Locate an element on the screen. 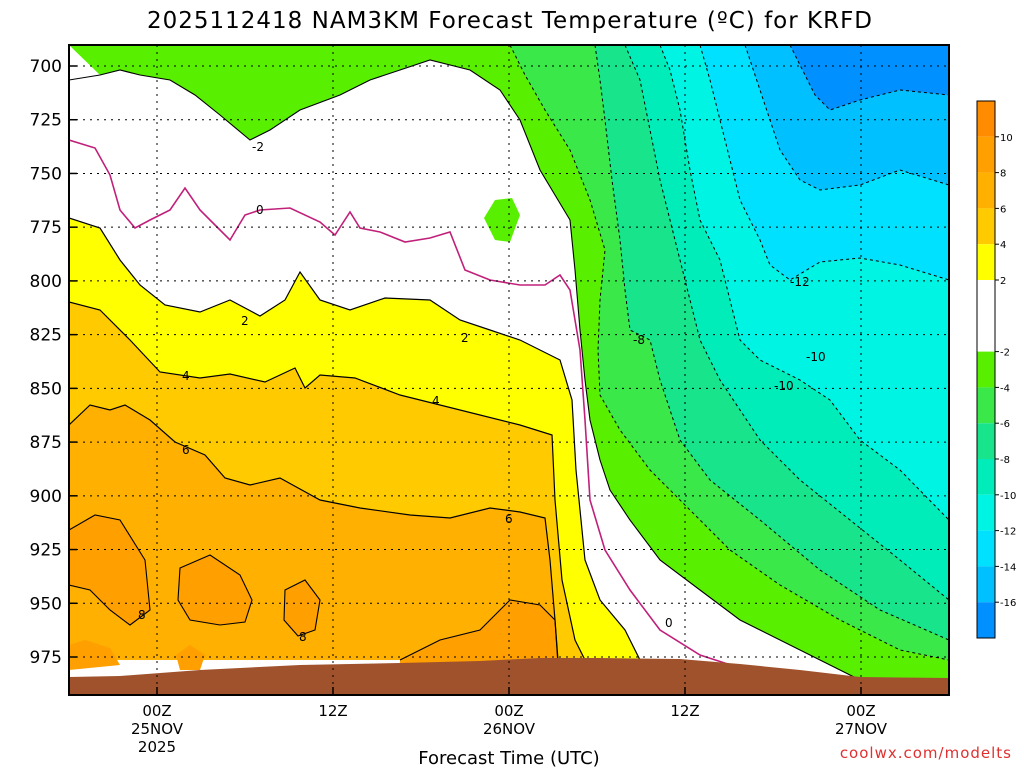  contour-8a is located at coordinates (110, 570).